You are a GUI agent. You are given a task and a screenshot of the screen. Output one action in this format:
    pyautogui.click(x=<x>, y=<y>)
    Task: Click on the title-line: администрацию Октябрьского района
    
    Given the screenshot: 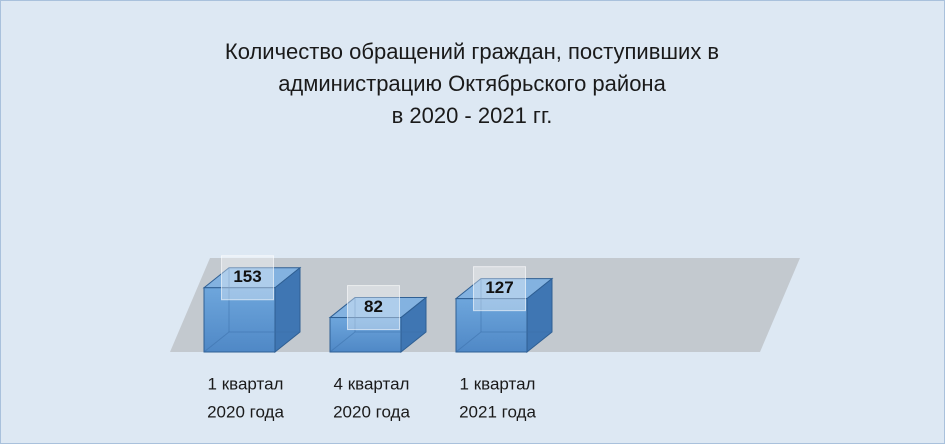 What is the action you would take?
    pyautogui.click(x=472, y=83)
    